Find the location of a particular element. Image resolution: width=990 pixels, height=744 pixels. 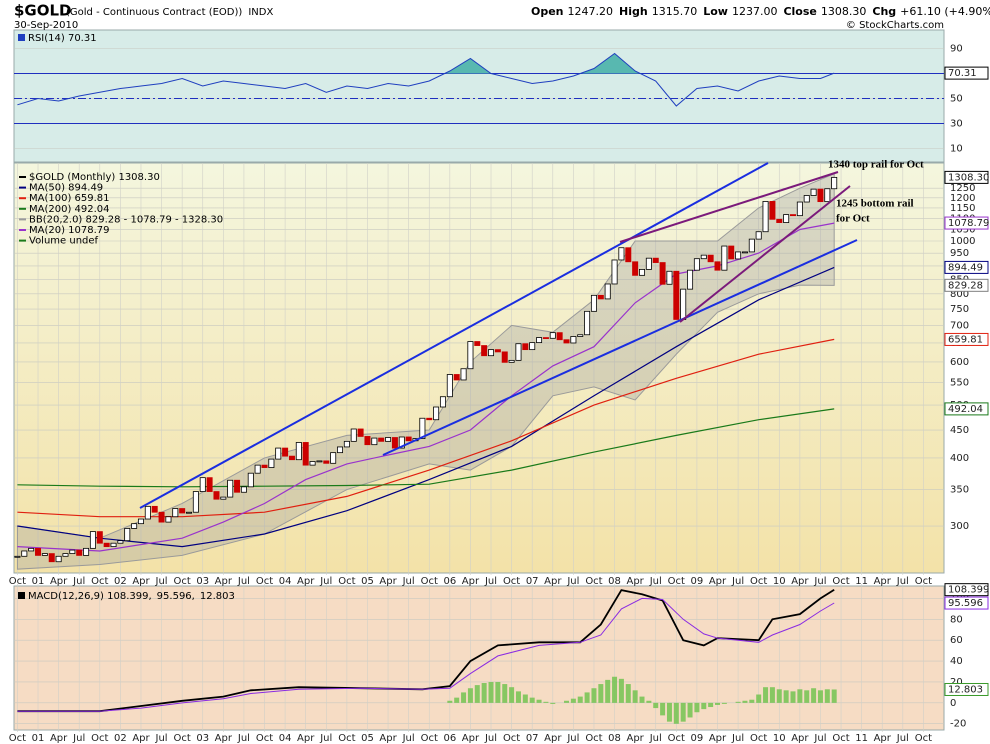

y-tick-label: 1000 is located at coordinates (962, 241).